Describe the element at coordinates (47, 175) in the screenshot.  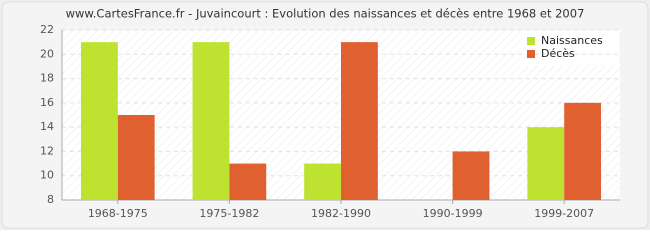
I see `y-tick-label: 10` at that location.